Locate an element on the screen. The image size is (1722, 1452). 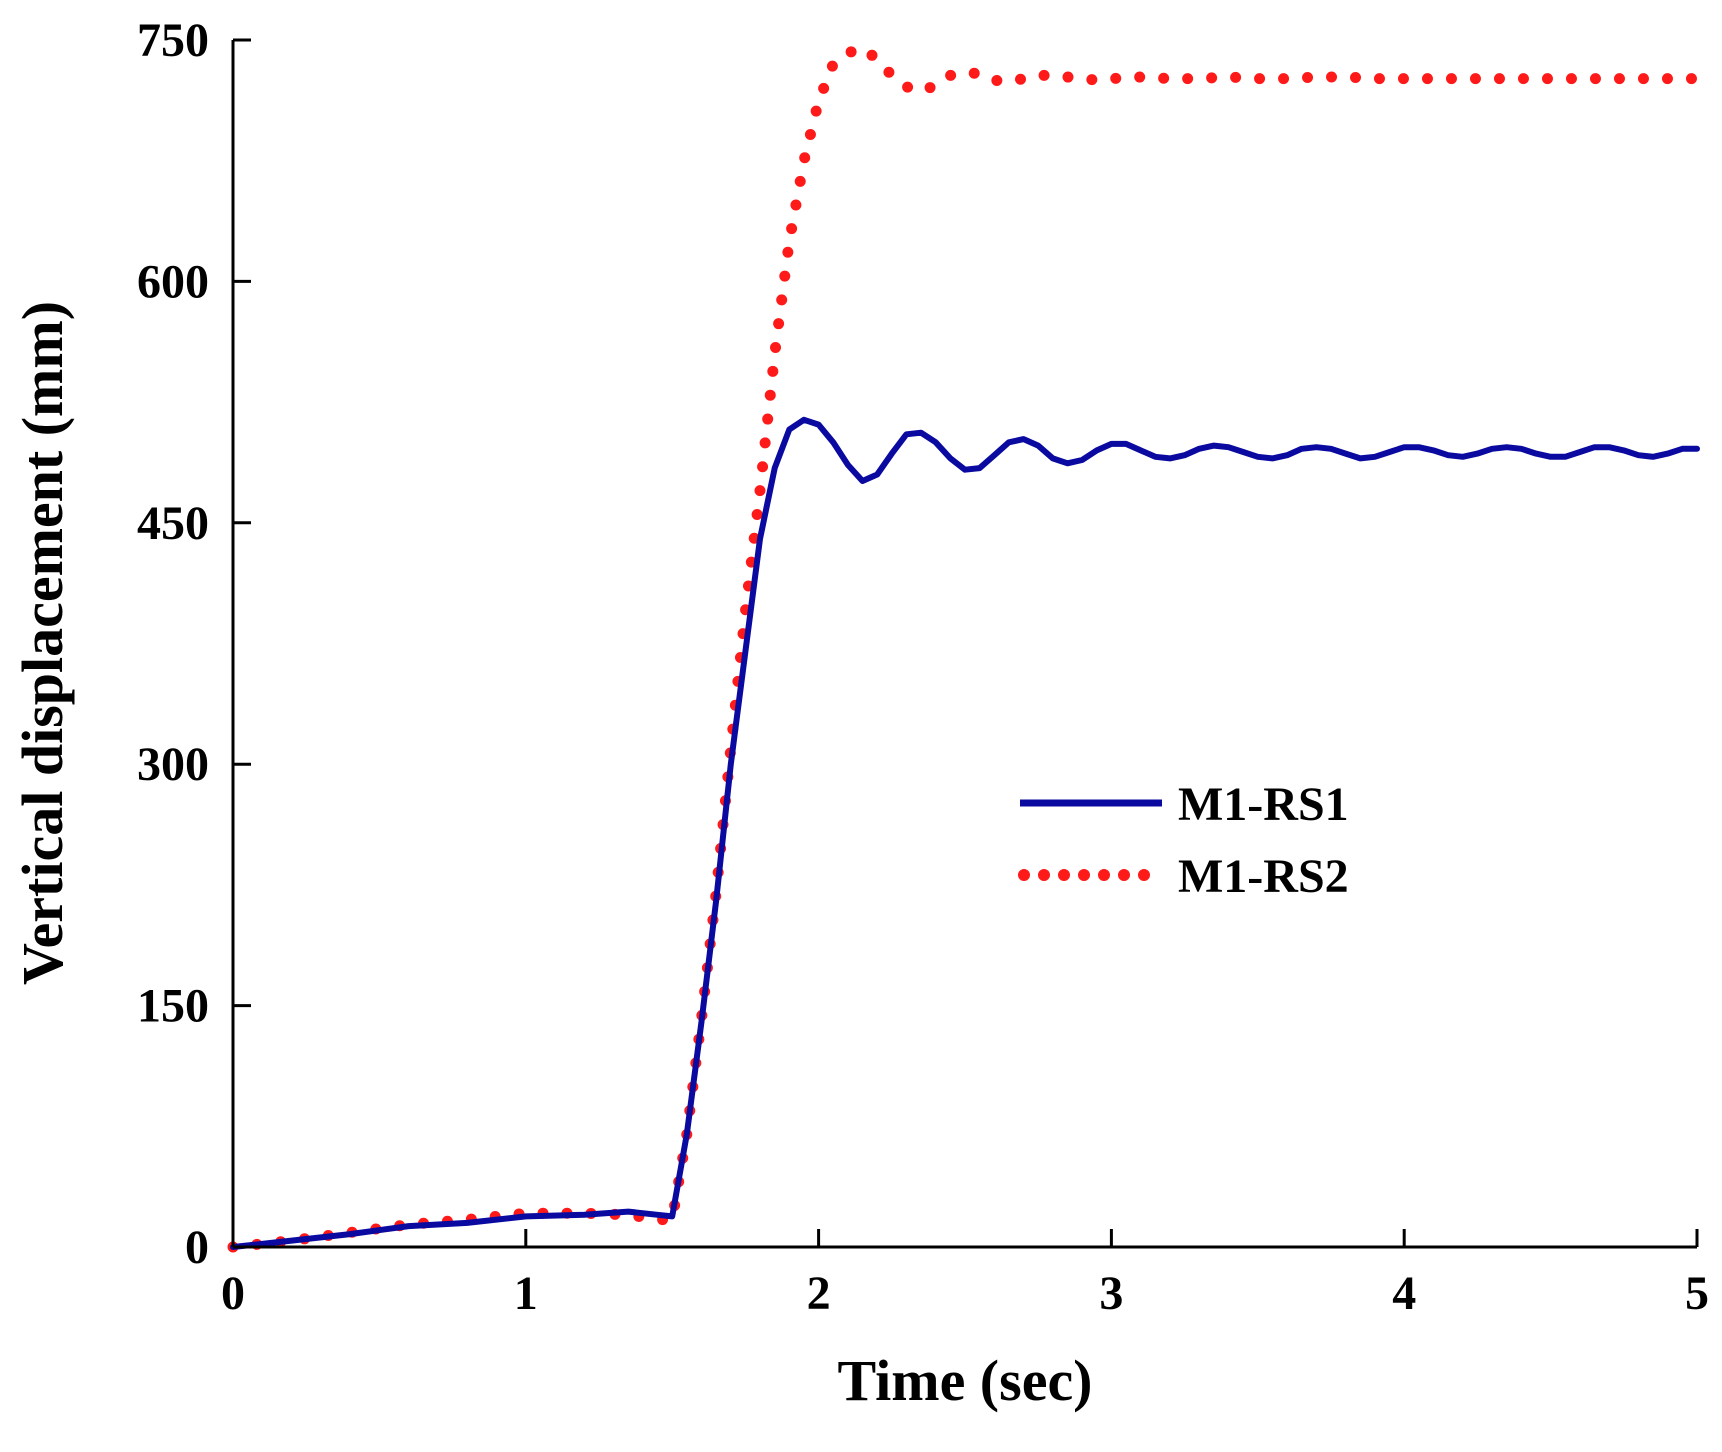
x-tick-label: 5 is located at coordinates (1697, 1293).